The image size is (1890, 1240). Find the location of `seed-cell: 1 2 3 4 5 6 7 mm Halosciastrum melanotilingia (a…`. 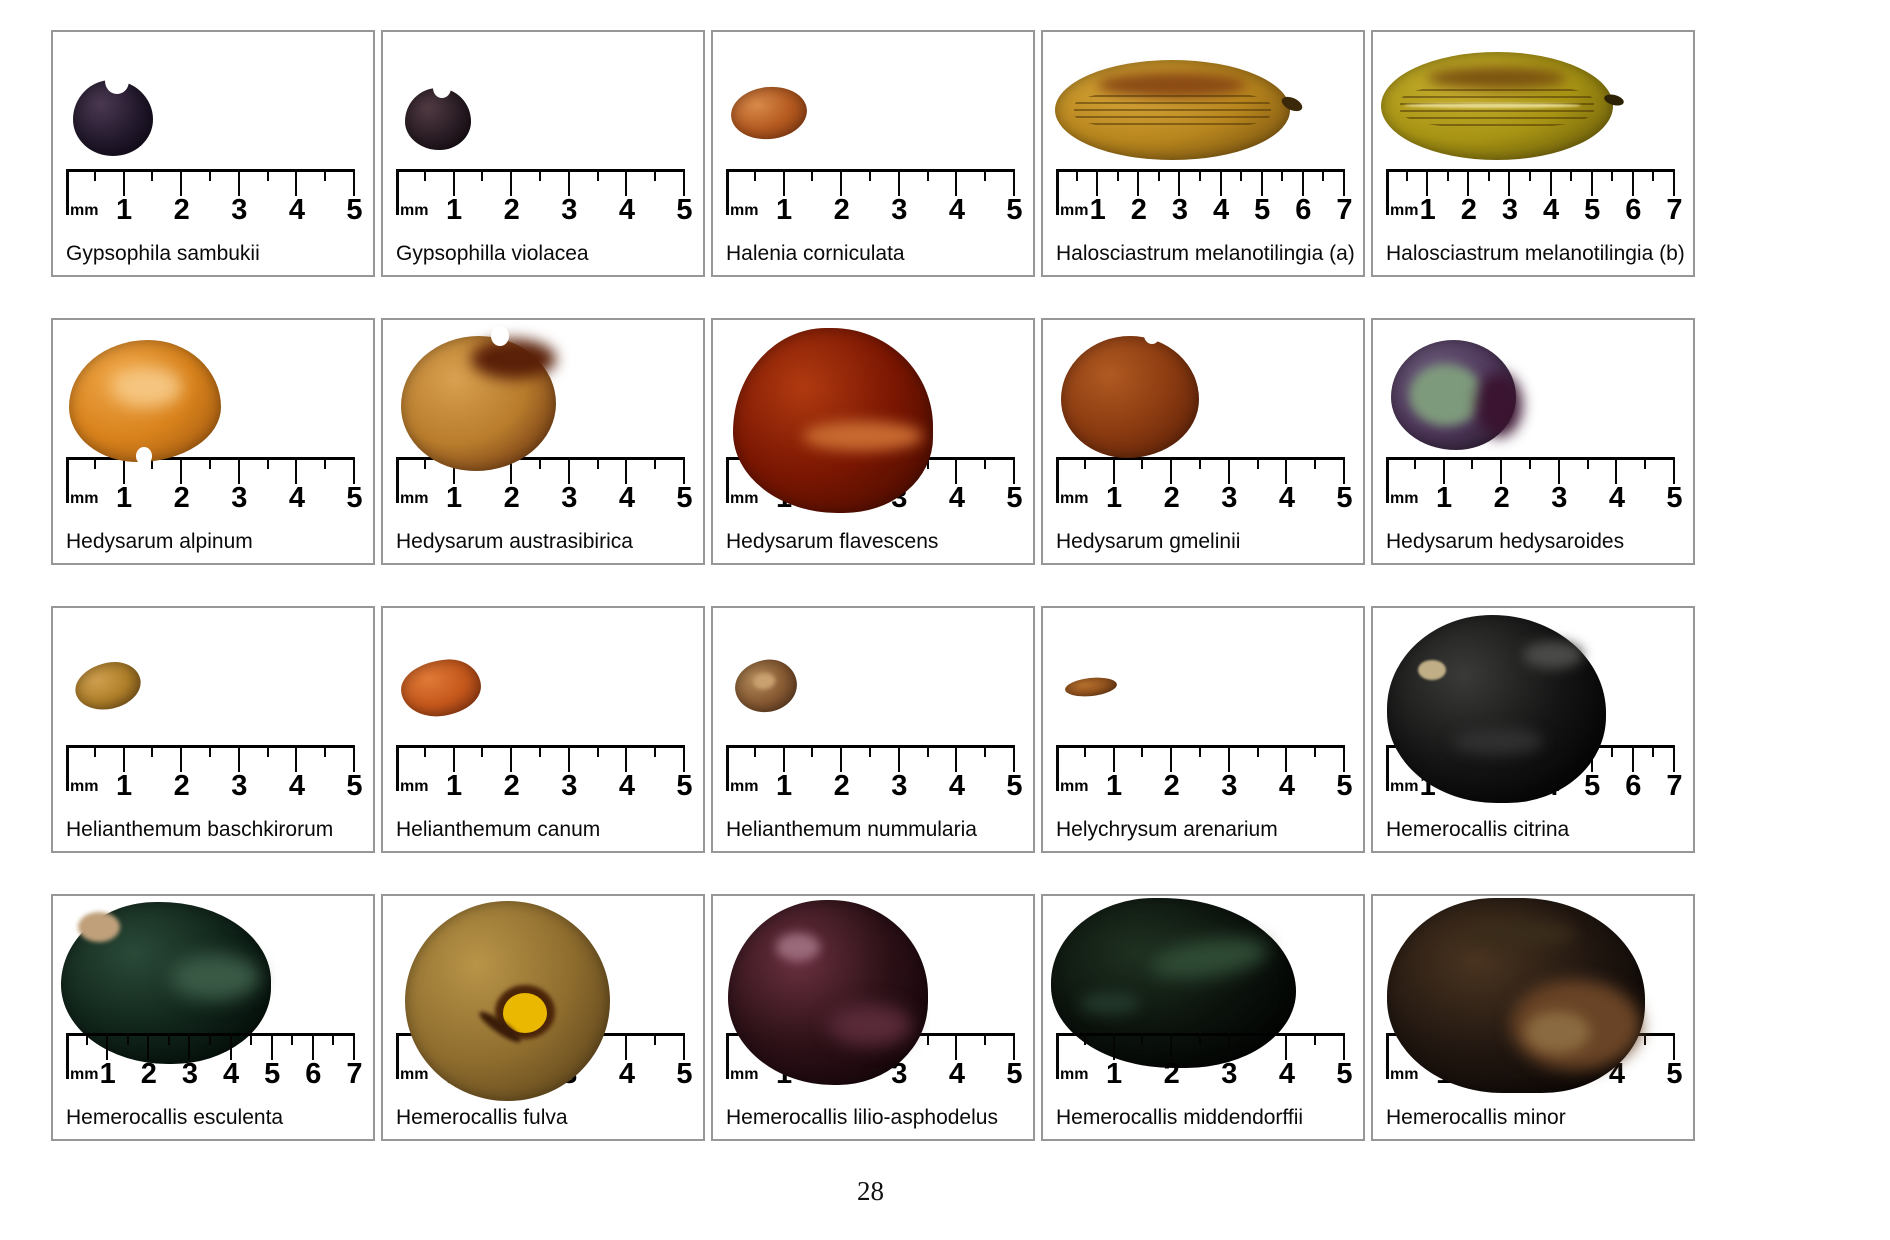

seed-cell: 1 2 3 4 5 6 7 mm Halosciastrum melanotilingia (a… is located at coordinates (1203, 153).